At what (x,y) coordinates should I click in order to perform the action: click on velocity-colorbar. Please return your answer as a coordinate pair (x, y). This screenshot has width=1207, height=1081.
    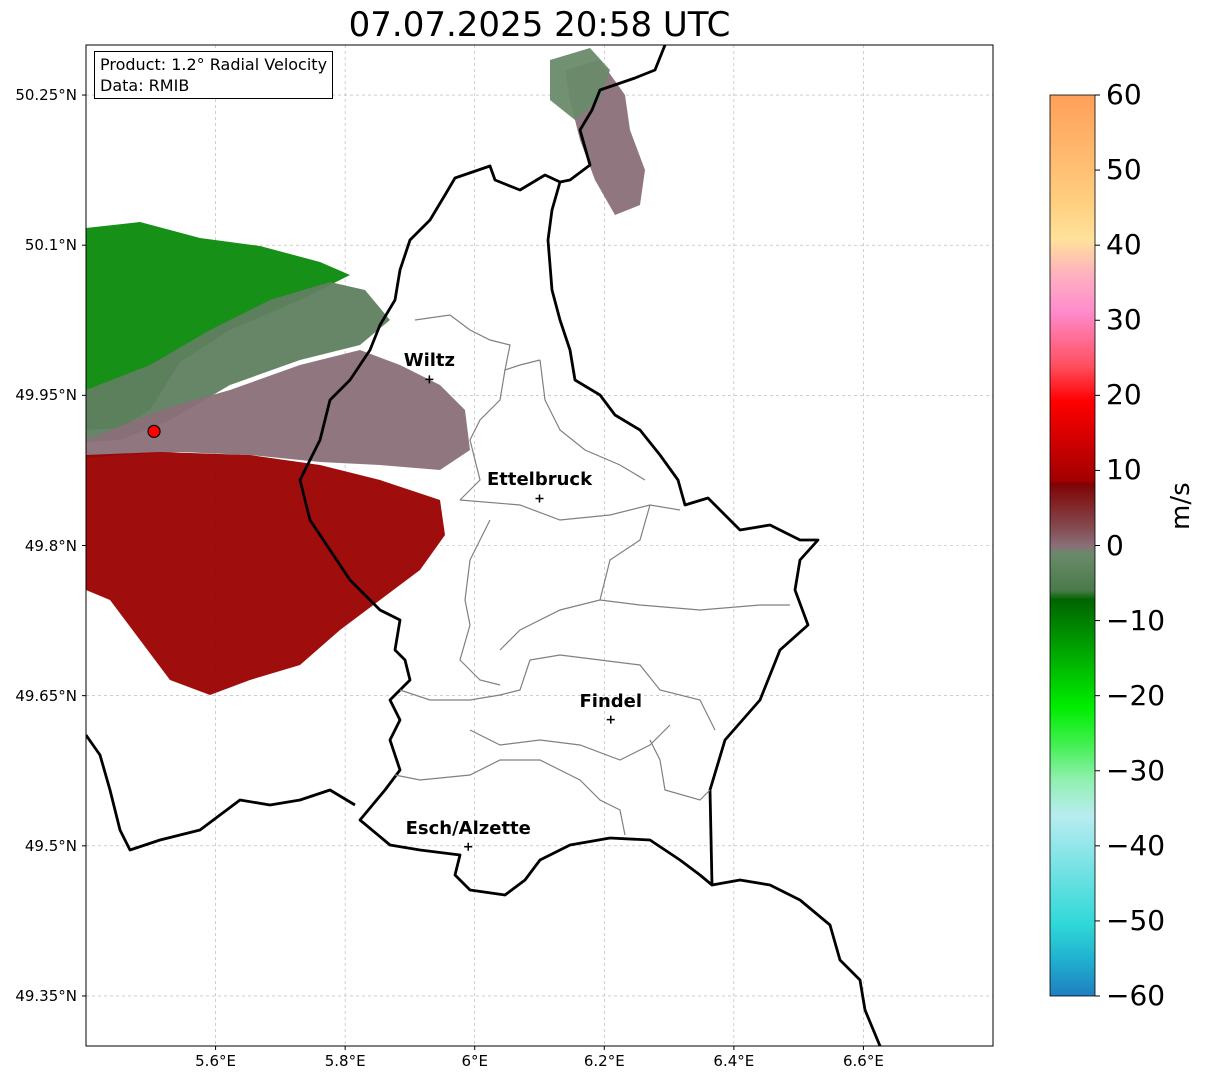
    Looking at the image, I should click on (1074, 545).